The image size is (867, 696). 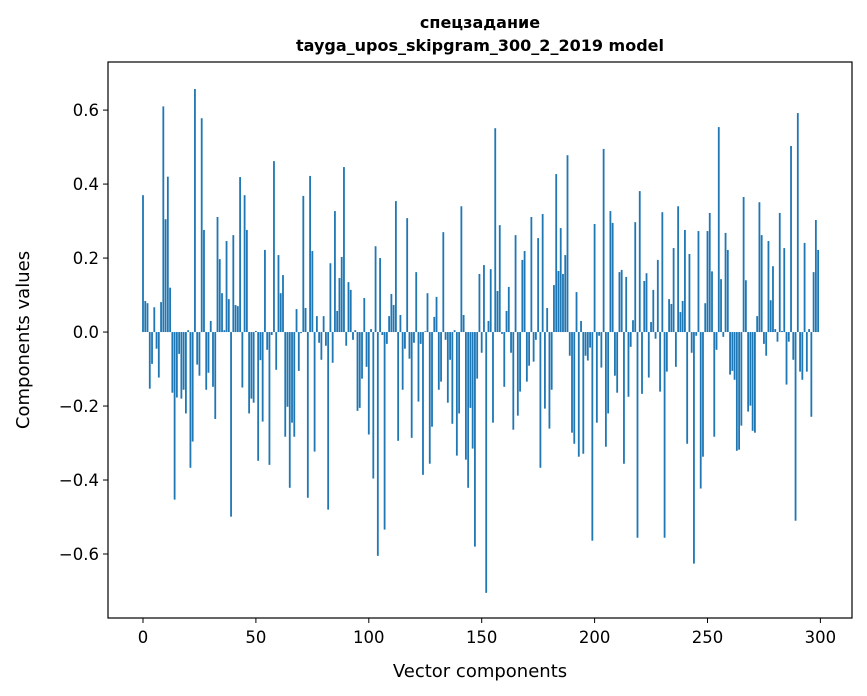 What do you see at coordinates (79, 406) in the screenshot?
I see `y-tick-label: −0.2` at bounding box center [79, 406].